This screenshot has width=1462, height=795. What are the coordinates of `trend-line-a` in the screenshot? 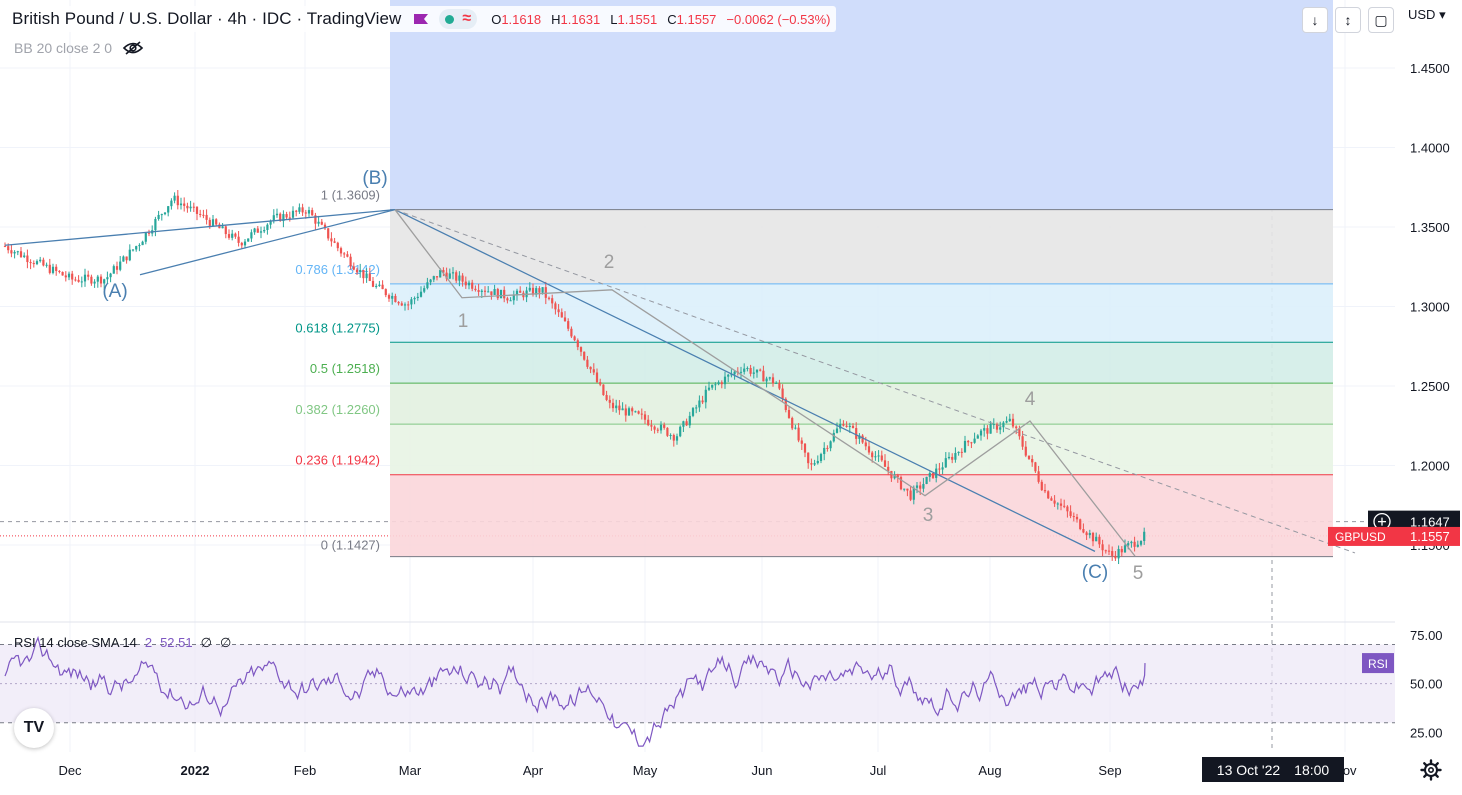 It's located at (267, 242).